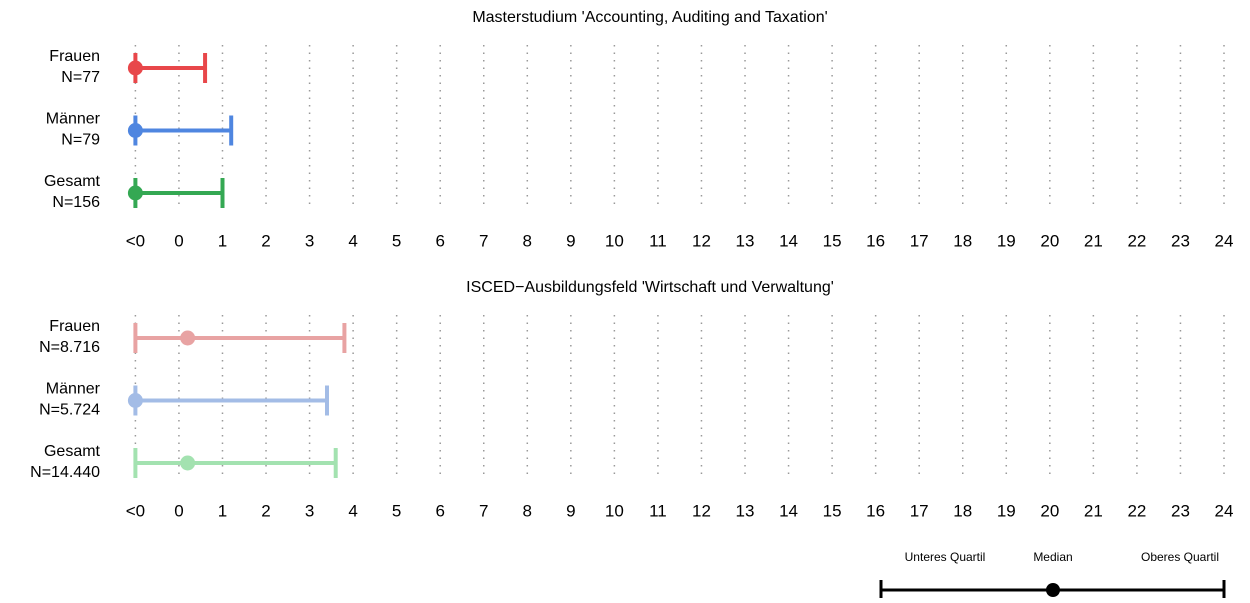  What do you see at coordinates (80, 77) in the screenshot?
I see `row-n: N=77` at bounding box center [80, 77].